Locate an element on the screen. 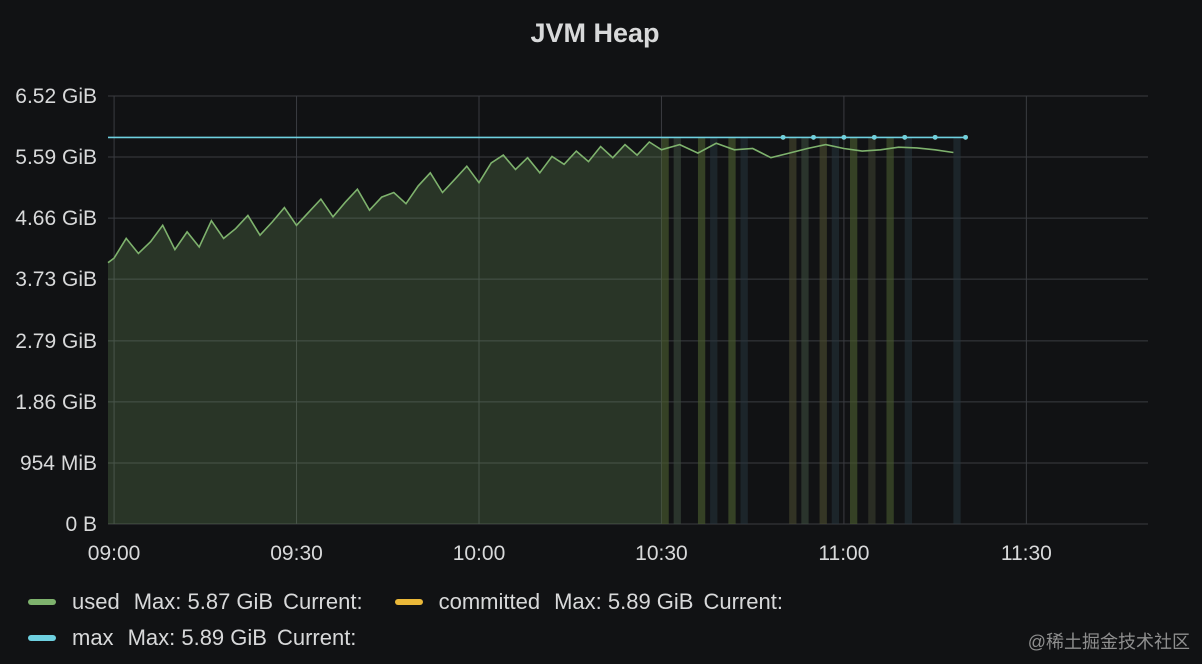 This screenshot has height=664, width=1202. legend-swatch-max is located at coordinates (42, 638).